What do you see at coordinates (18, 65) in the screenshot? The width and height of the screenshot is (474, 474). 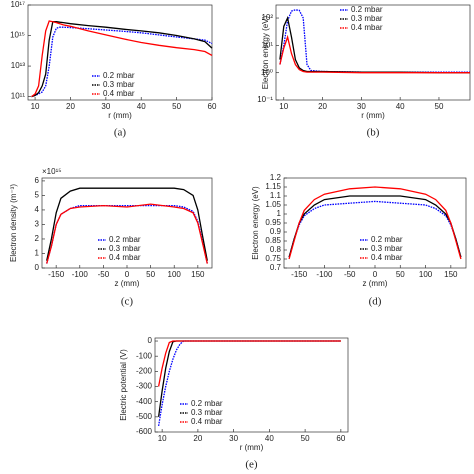 I see `y-tick-label: 10¹³` at bounding box center [18, 65].